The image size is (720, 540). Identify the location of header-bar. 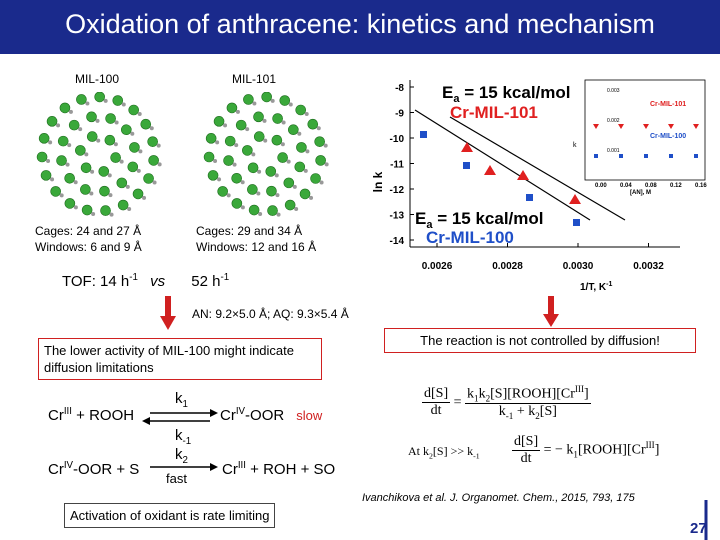
(360, 27).